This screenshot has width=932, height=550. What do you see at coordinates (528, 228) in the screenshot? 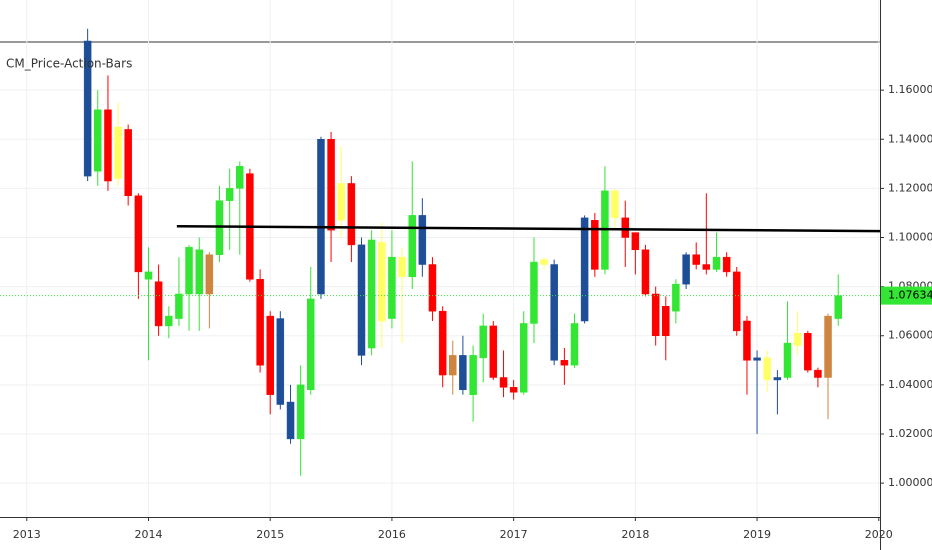
I see `trendline` at bounding box center [528, 228].